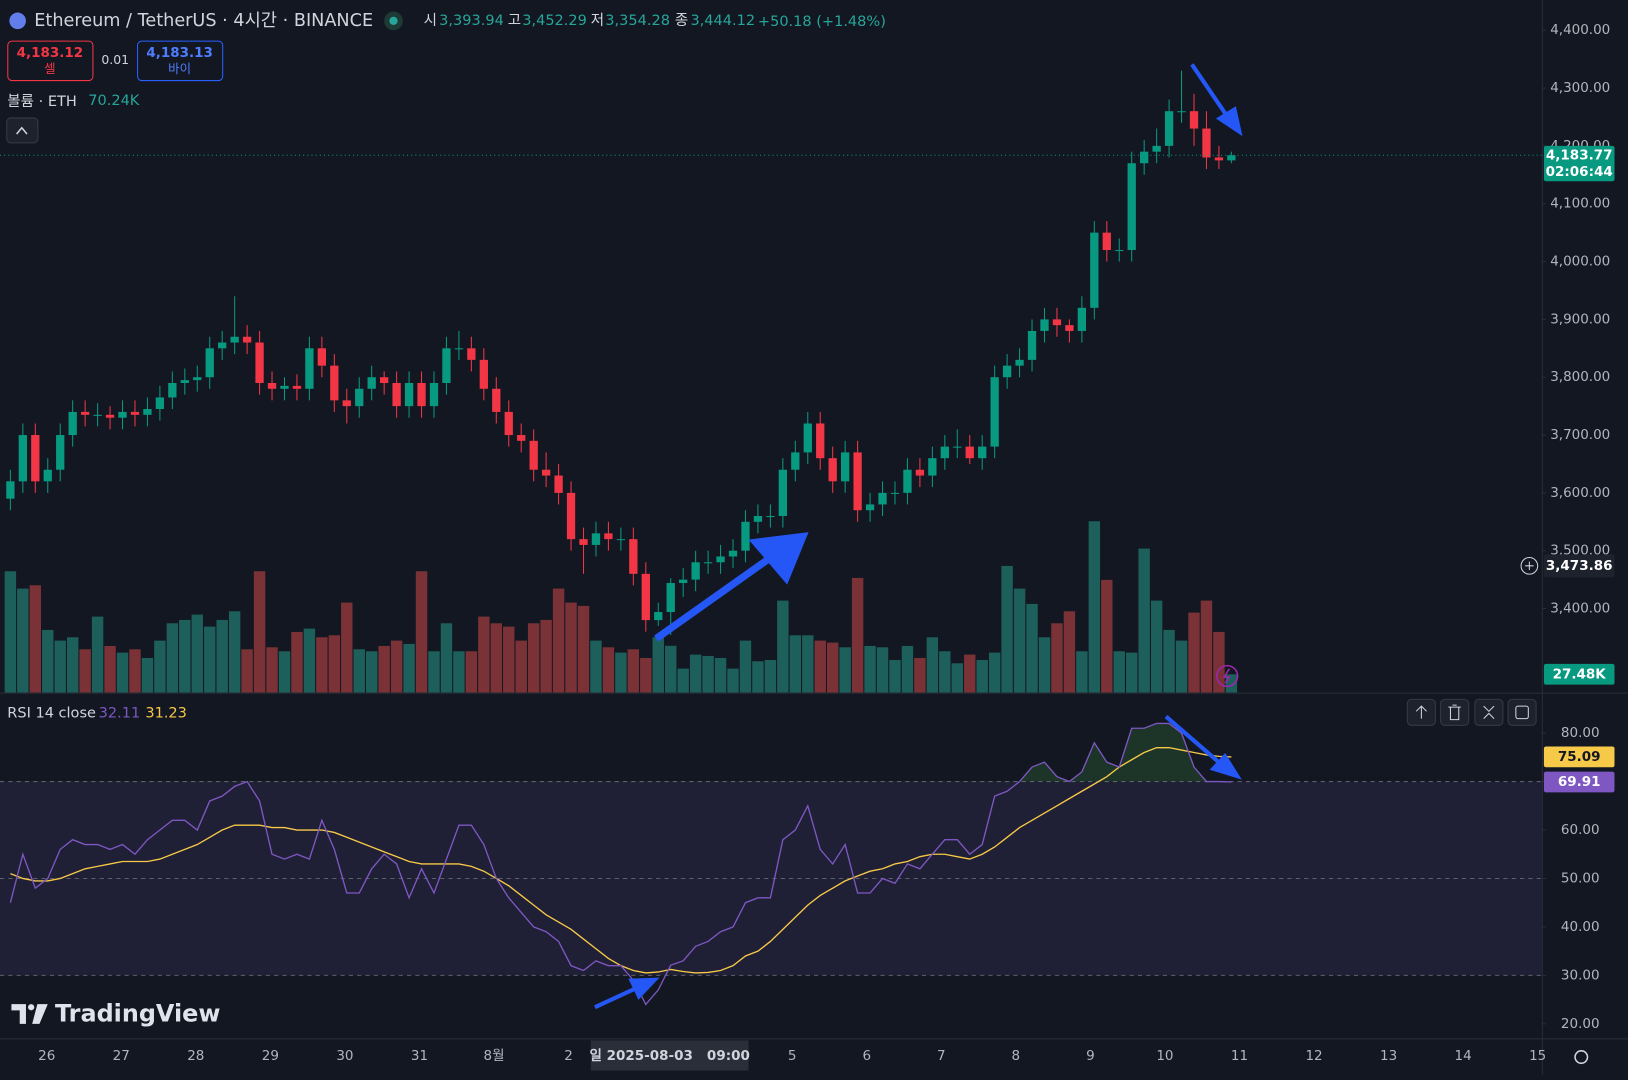  Describe the element at coordinates (120, 713) in the screenshot. I see `rsi-legend-value: 32.11` at that location.